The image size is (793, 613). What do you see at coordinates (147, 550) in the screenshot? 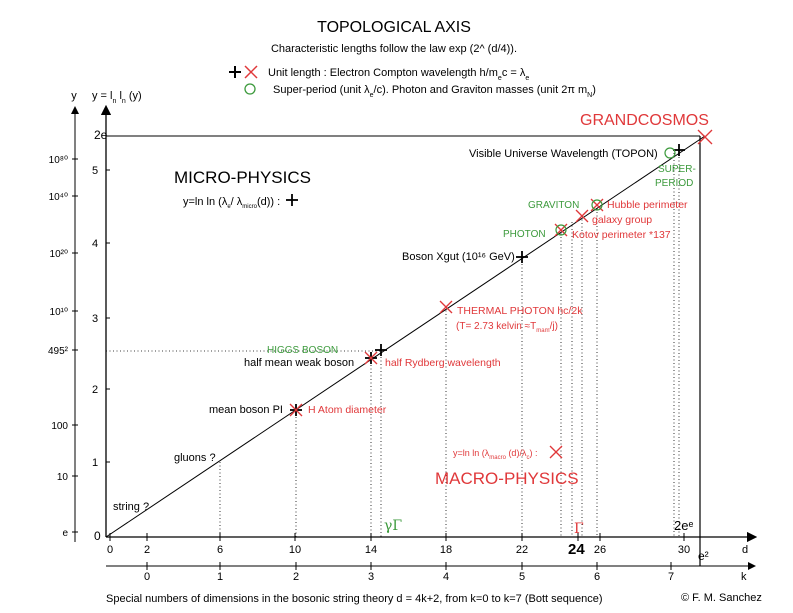
I see `d-tick-label: 2` at bounding box center [147, 550].